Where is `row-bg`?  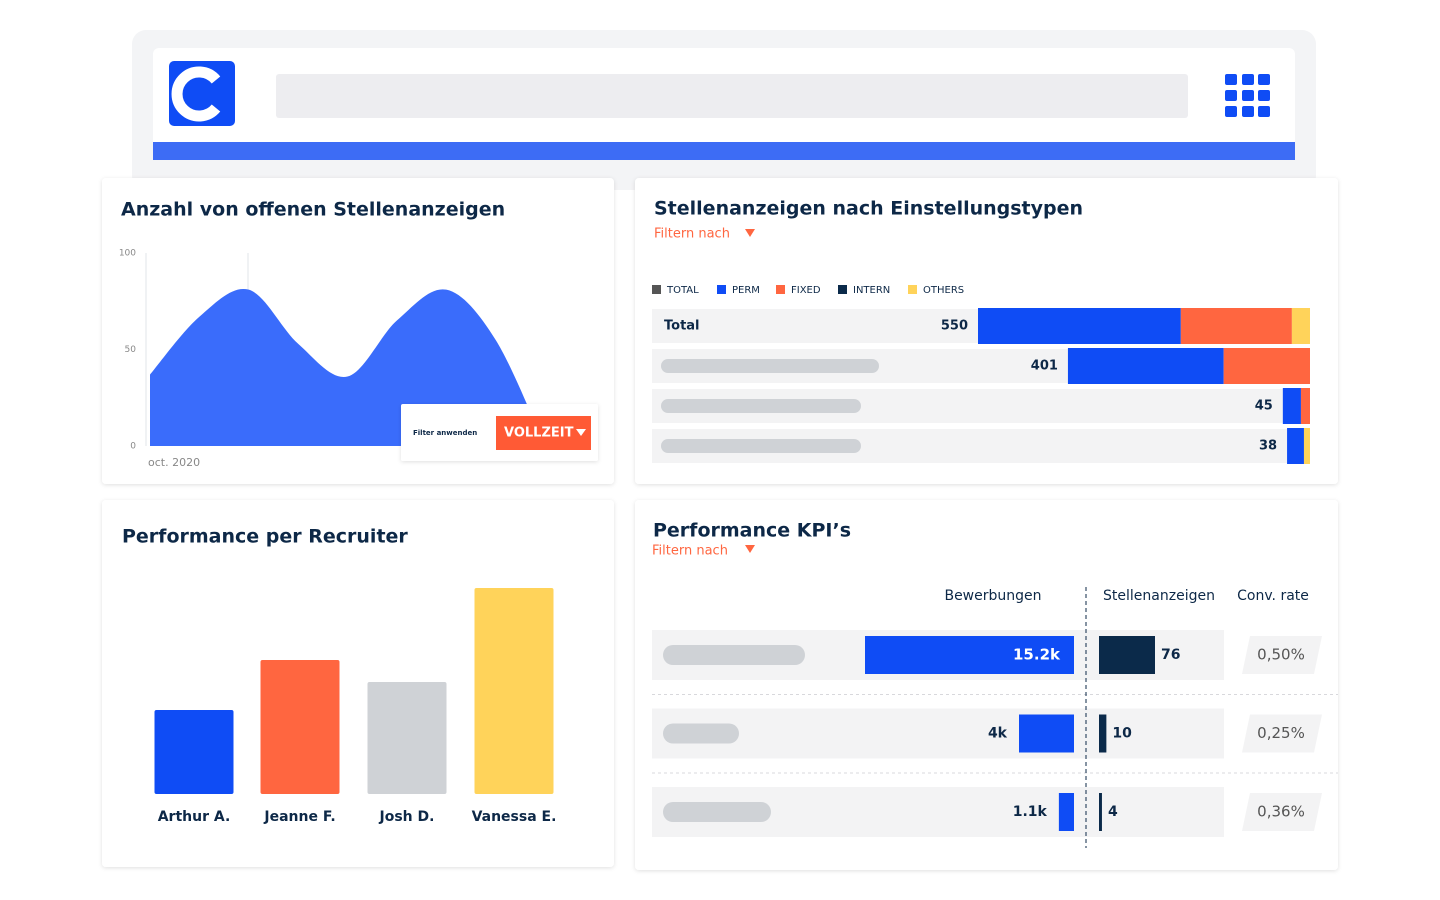 row-bg is located at coordinates (938, 733).